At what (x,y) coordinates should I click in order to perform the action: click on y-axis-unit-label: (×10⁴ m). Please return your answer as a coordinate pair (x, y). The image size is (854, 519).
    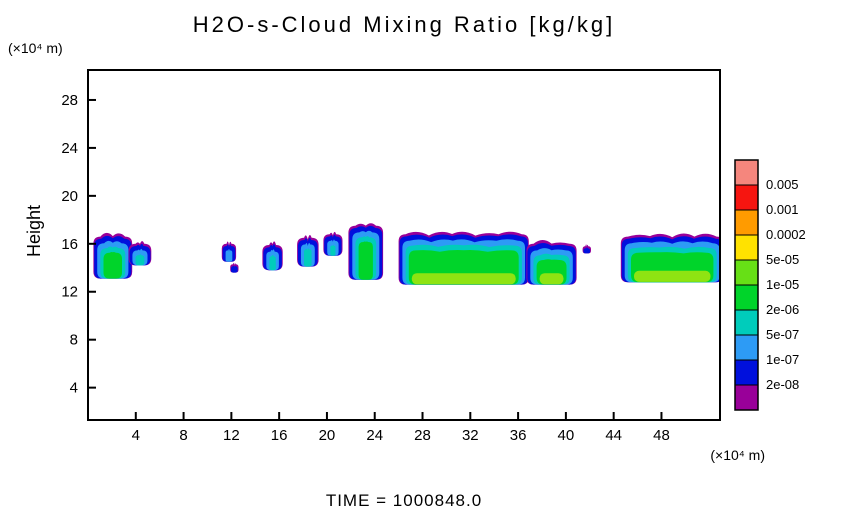
    Looking at the image, I should click on (35, 48).